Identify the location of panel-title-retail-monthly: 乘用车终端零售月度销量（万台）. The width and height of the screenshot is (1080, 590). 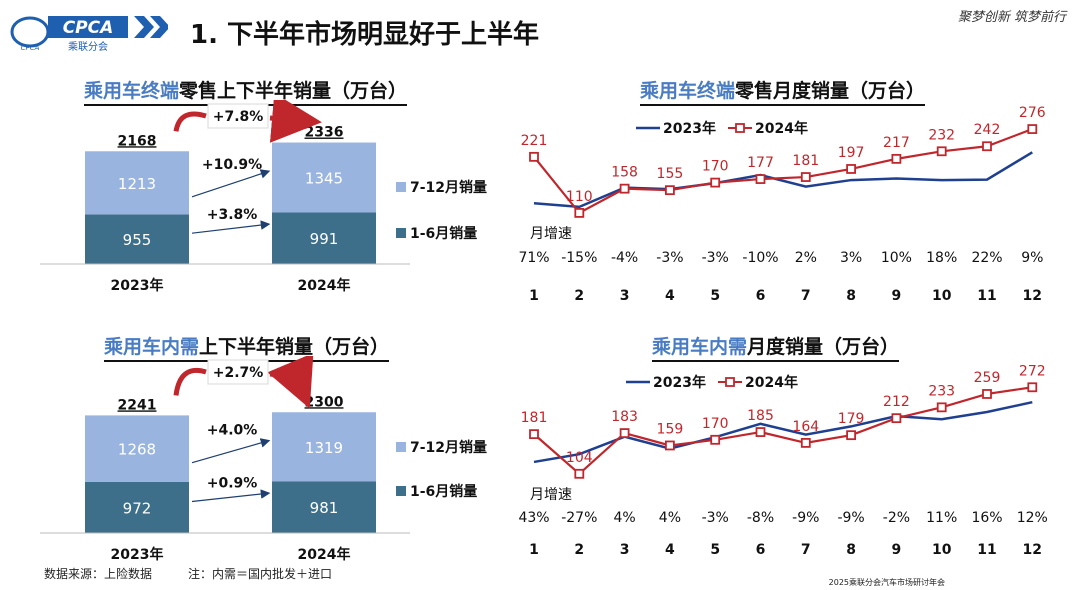
(783, 91).